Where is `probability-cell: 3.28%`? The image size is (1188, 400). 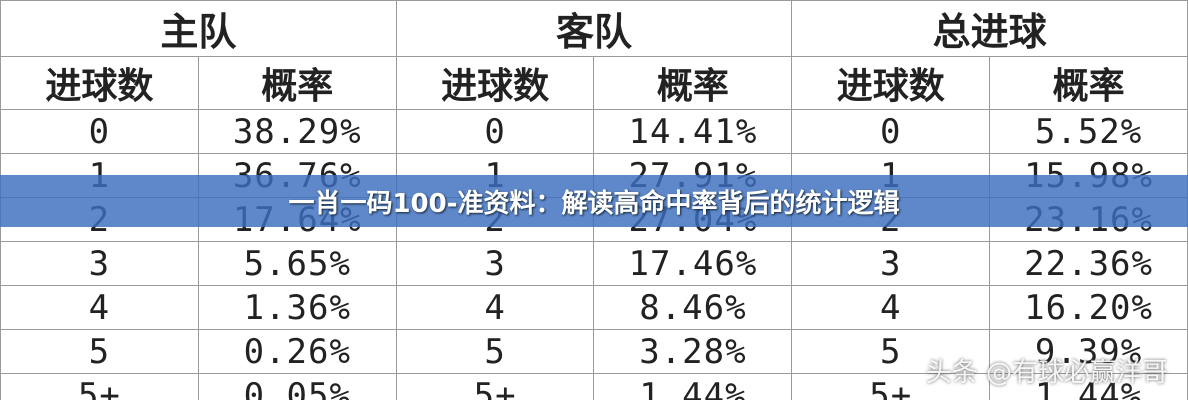 probability-cell: 3.28% is located at coordinates (693, 351).